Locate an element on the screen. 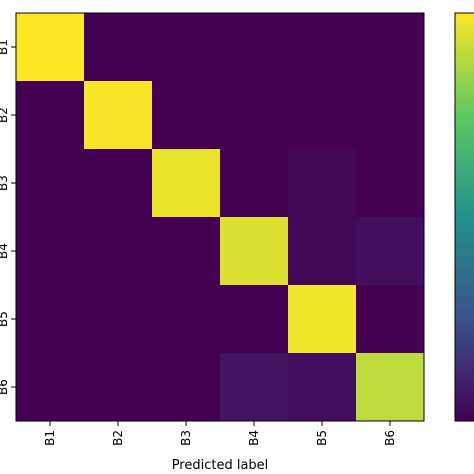 The image size is (474, 474). x-tick-label: B2 is located at coordinates (118, 438).